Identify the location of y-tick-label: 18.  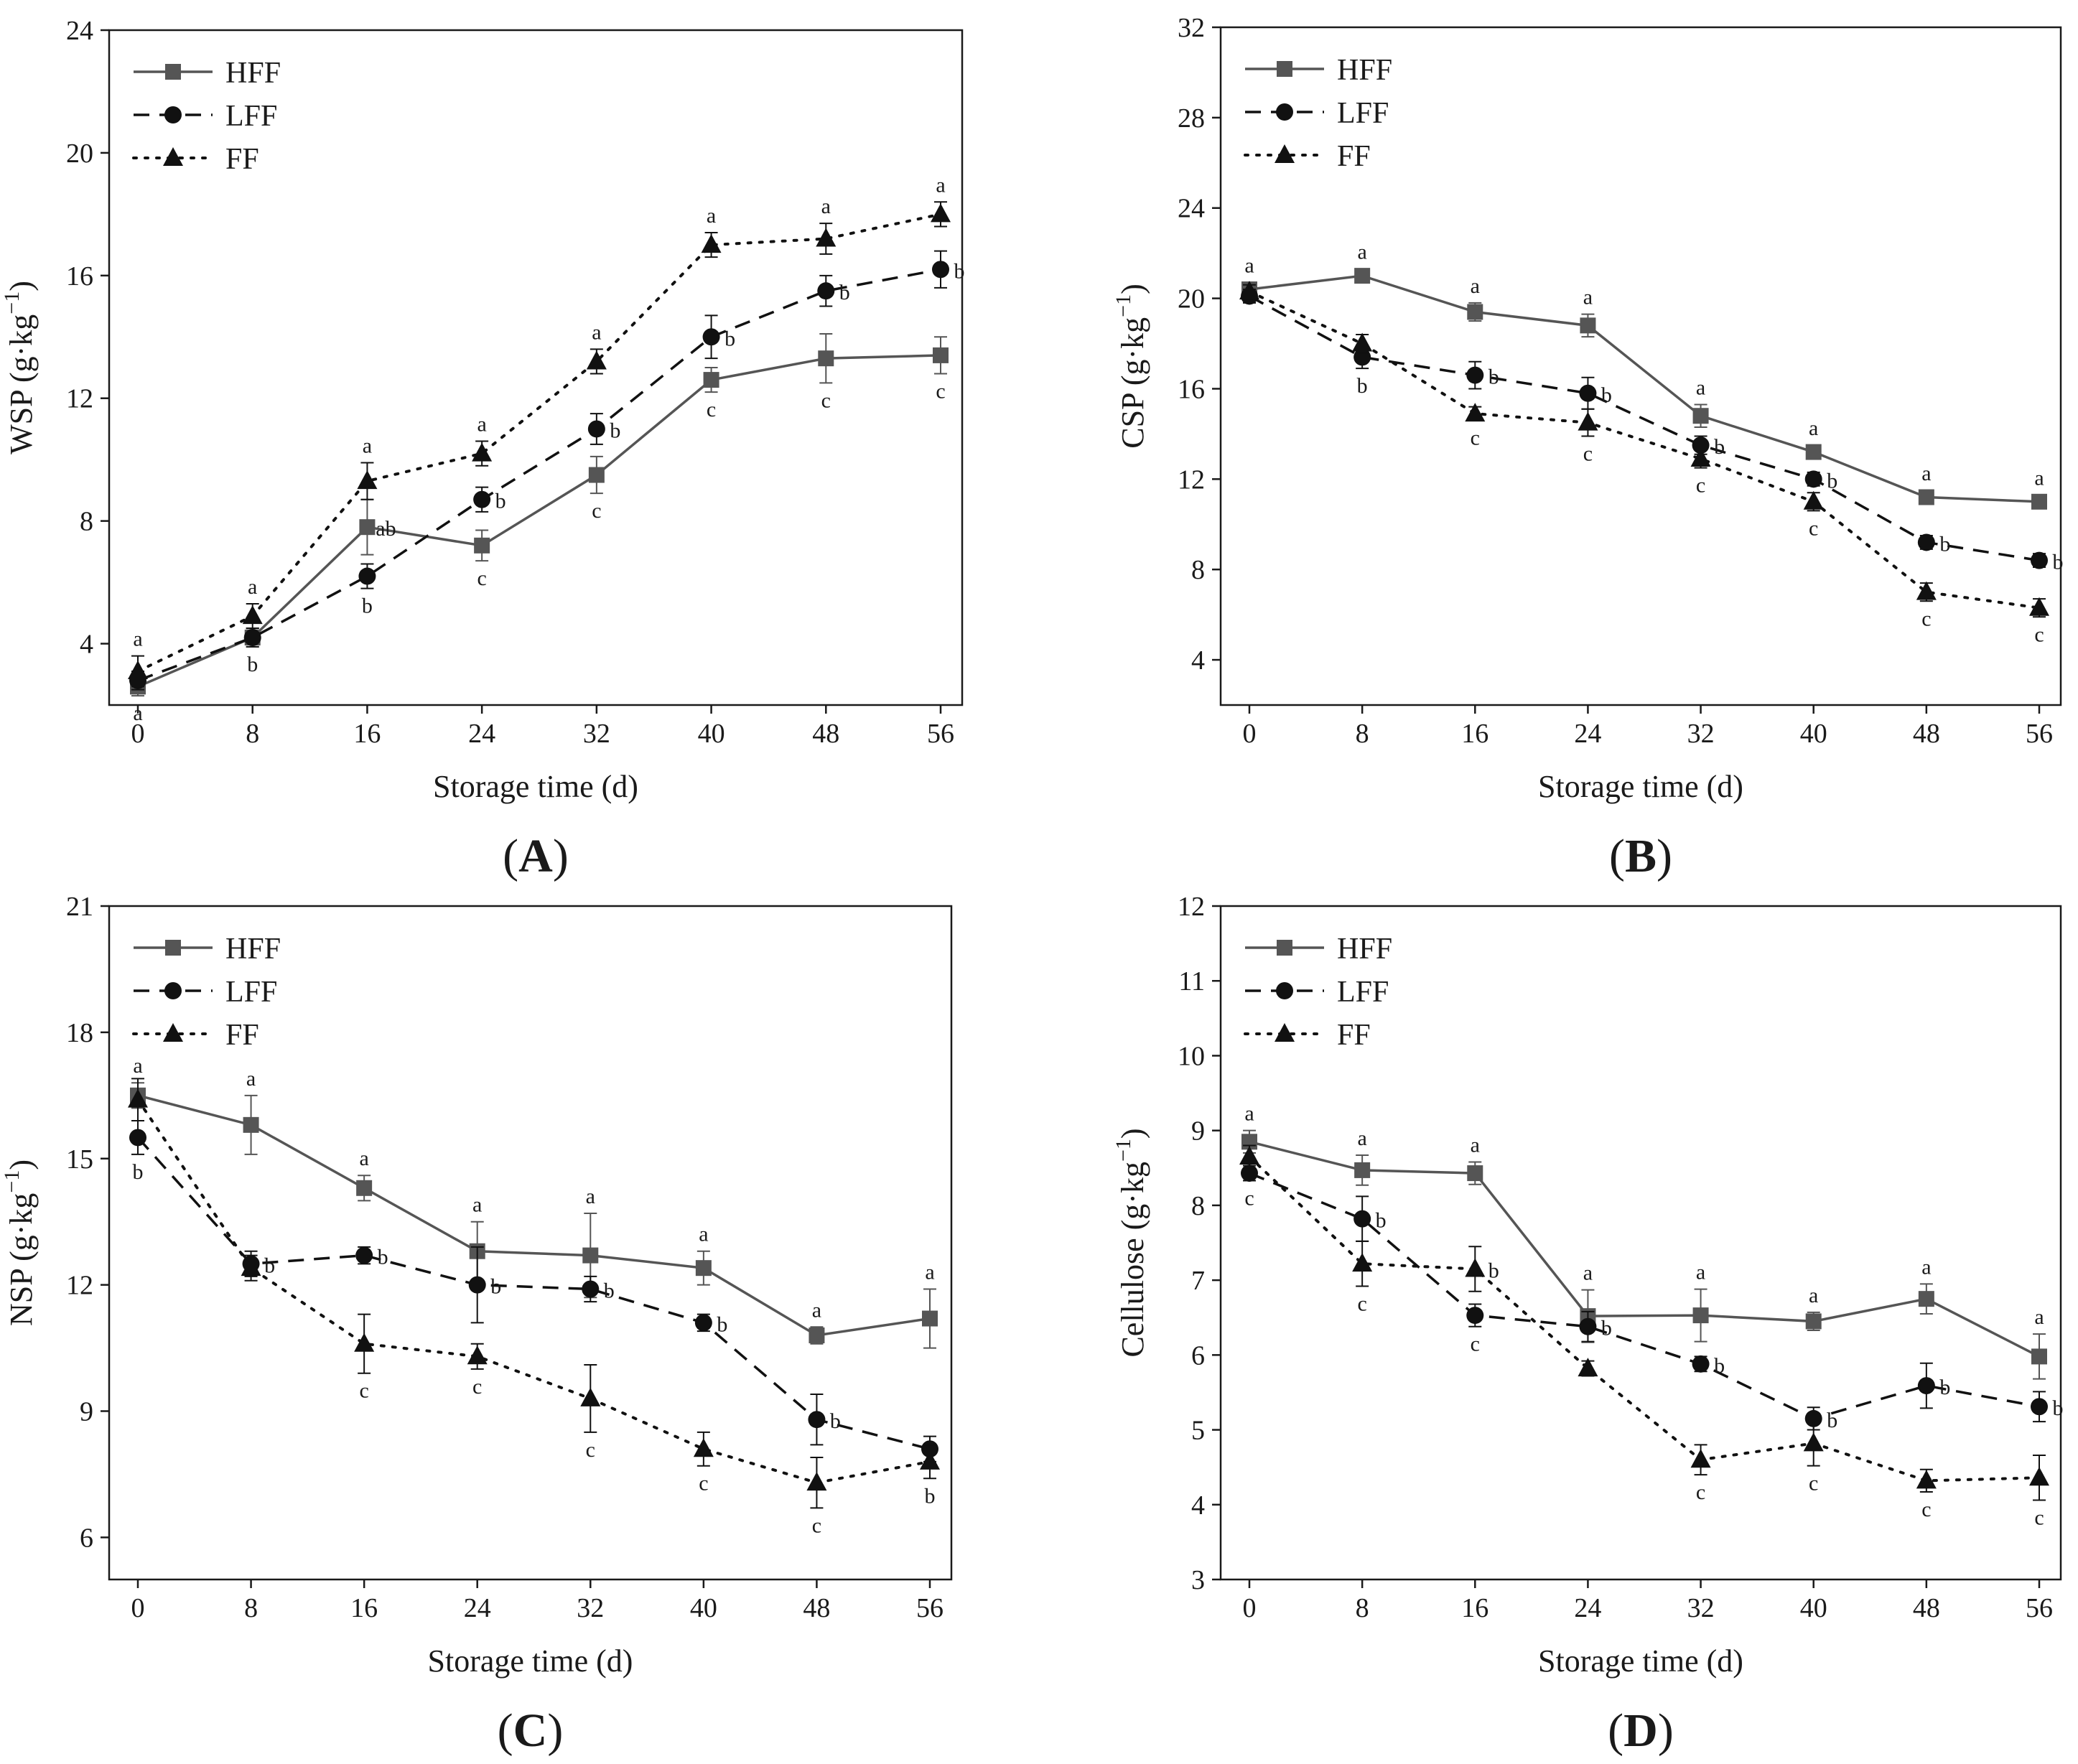
(79, 1033).